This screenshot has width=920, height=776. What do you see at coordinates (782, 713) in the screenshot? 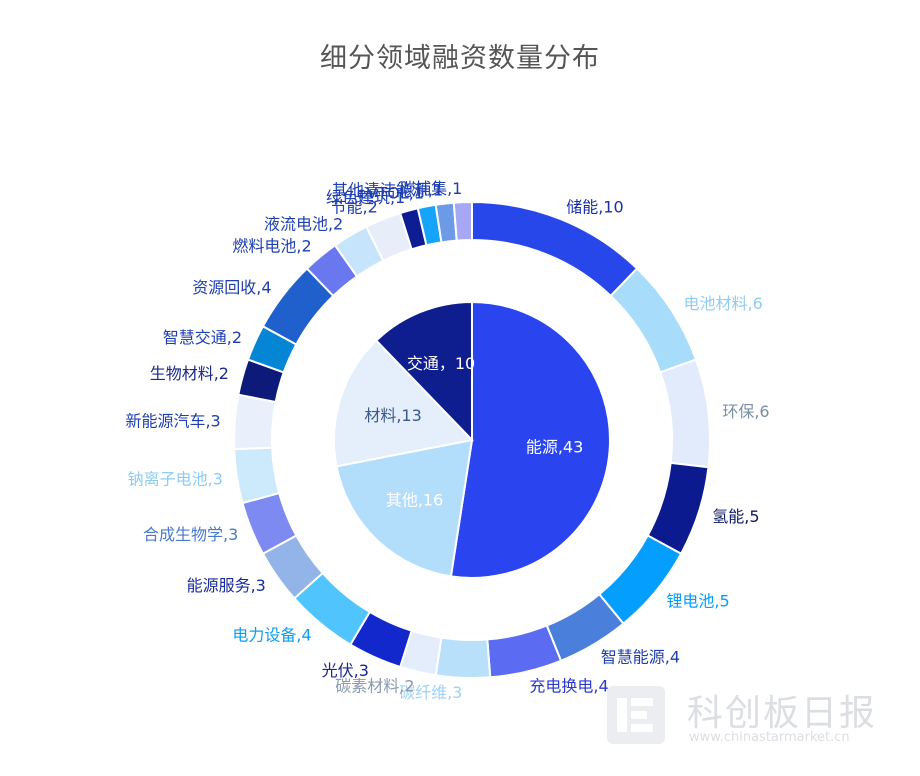
I see `watermark-name: 科创板日报` at bounding box center [782, 713].